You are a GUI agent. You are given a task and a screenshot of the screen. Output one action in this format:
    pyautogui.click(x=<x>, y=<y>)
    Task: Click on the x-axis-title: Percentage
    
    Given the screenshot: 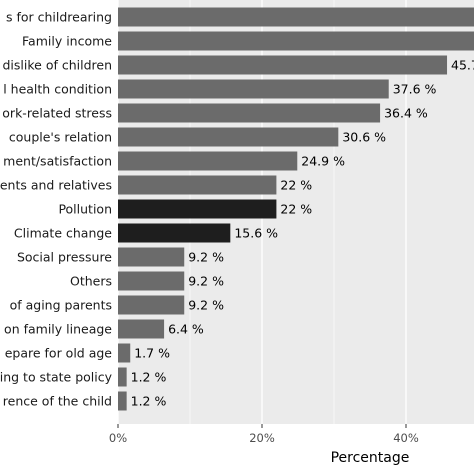 What is the action you would take?
    pyautogui.click(x=370, y=458)
    